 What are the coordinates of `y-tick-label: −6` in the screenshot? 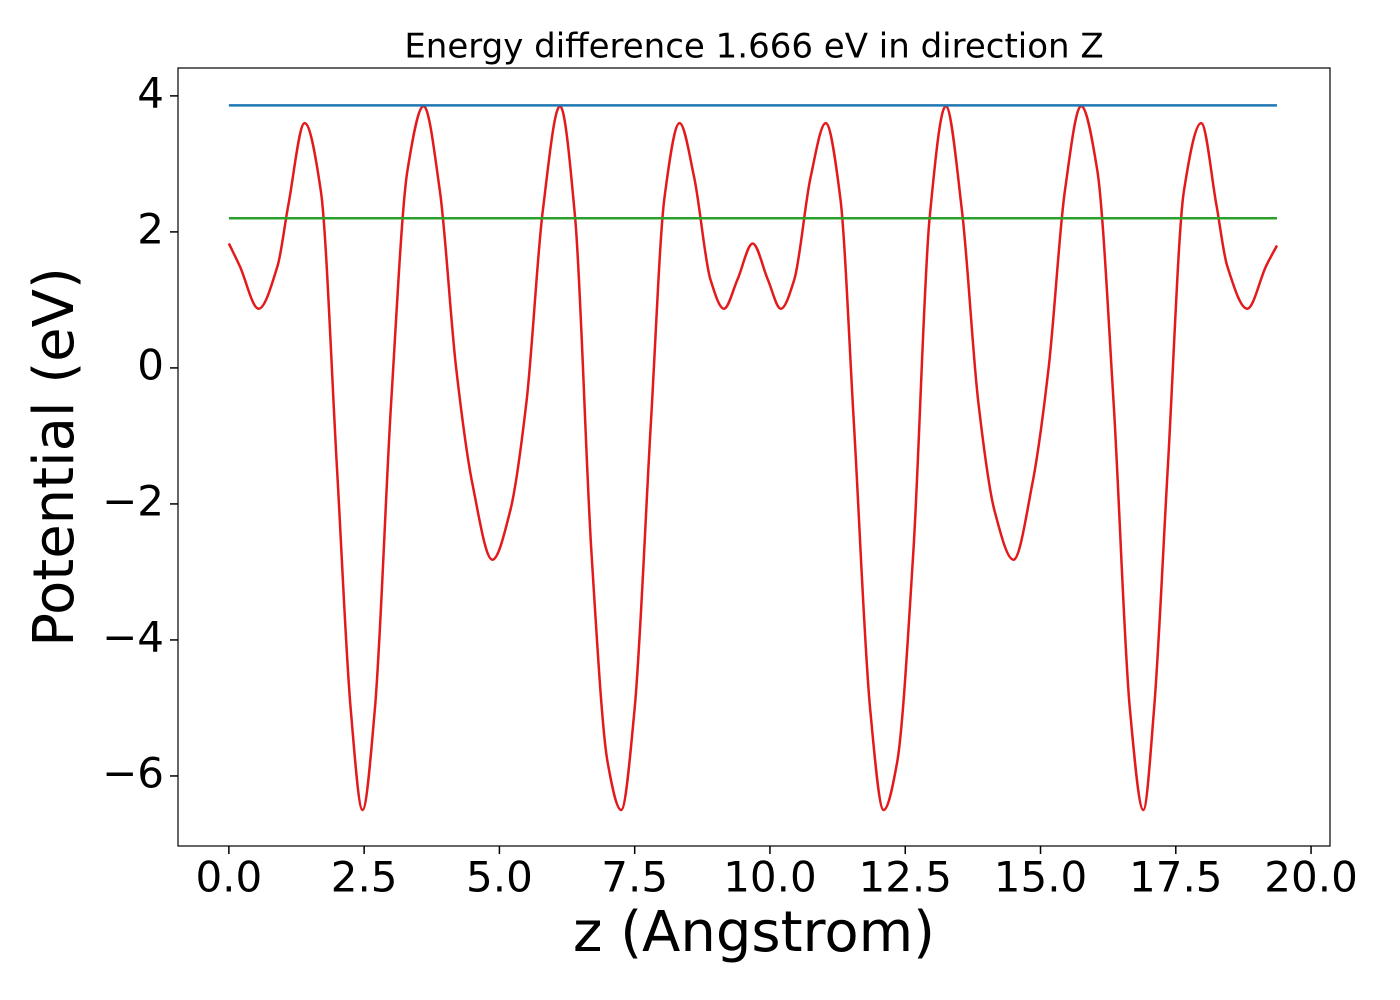 It's located at (133, 772).